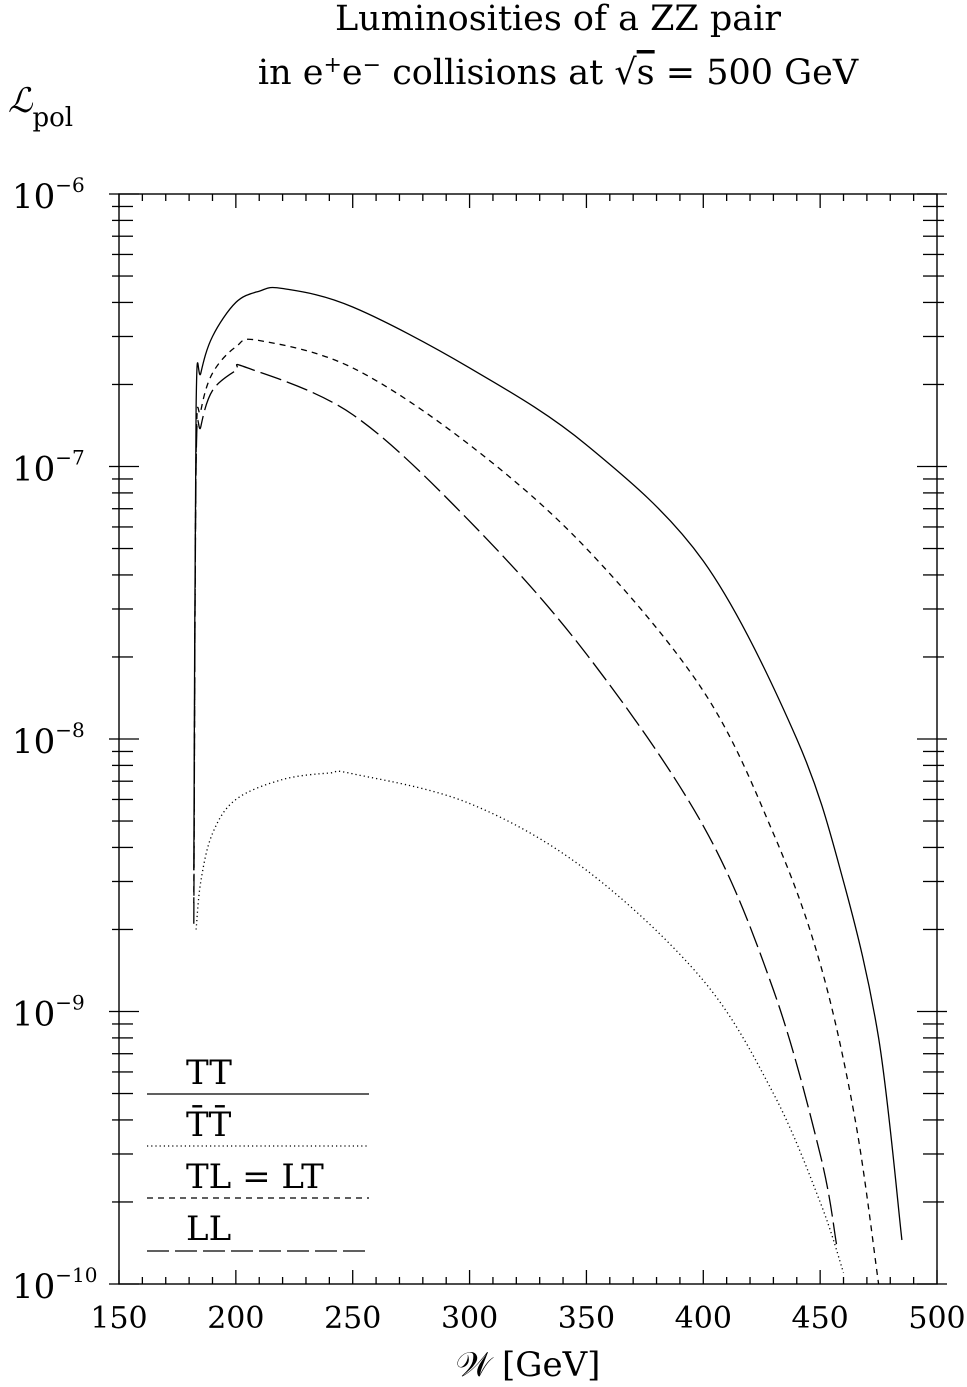 The image size is (967, 1387). I want to click on legend-label-tbar: T̄T̄, so click(209, 1124).